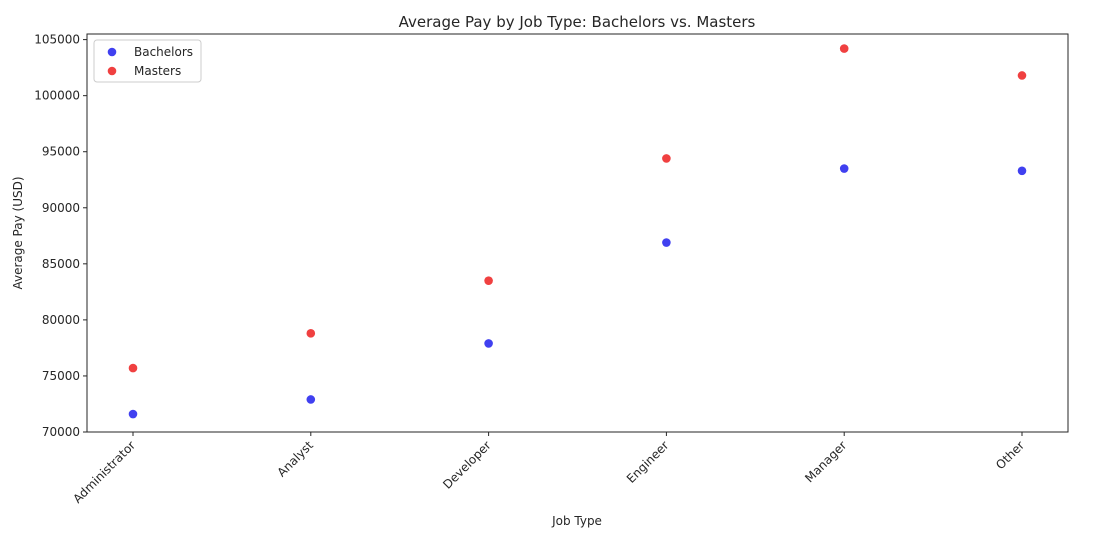 This screenshot has height=540, width=1107. What do you see at coordinates (163, 52) in the screenshot?
I see `legend-label: Bachelors` at bounding box center [163, 52].